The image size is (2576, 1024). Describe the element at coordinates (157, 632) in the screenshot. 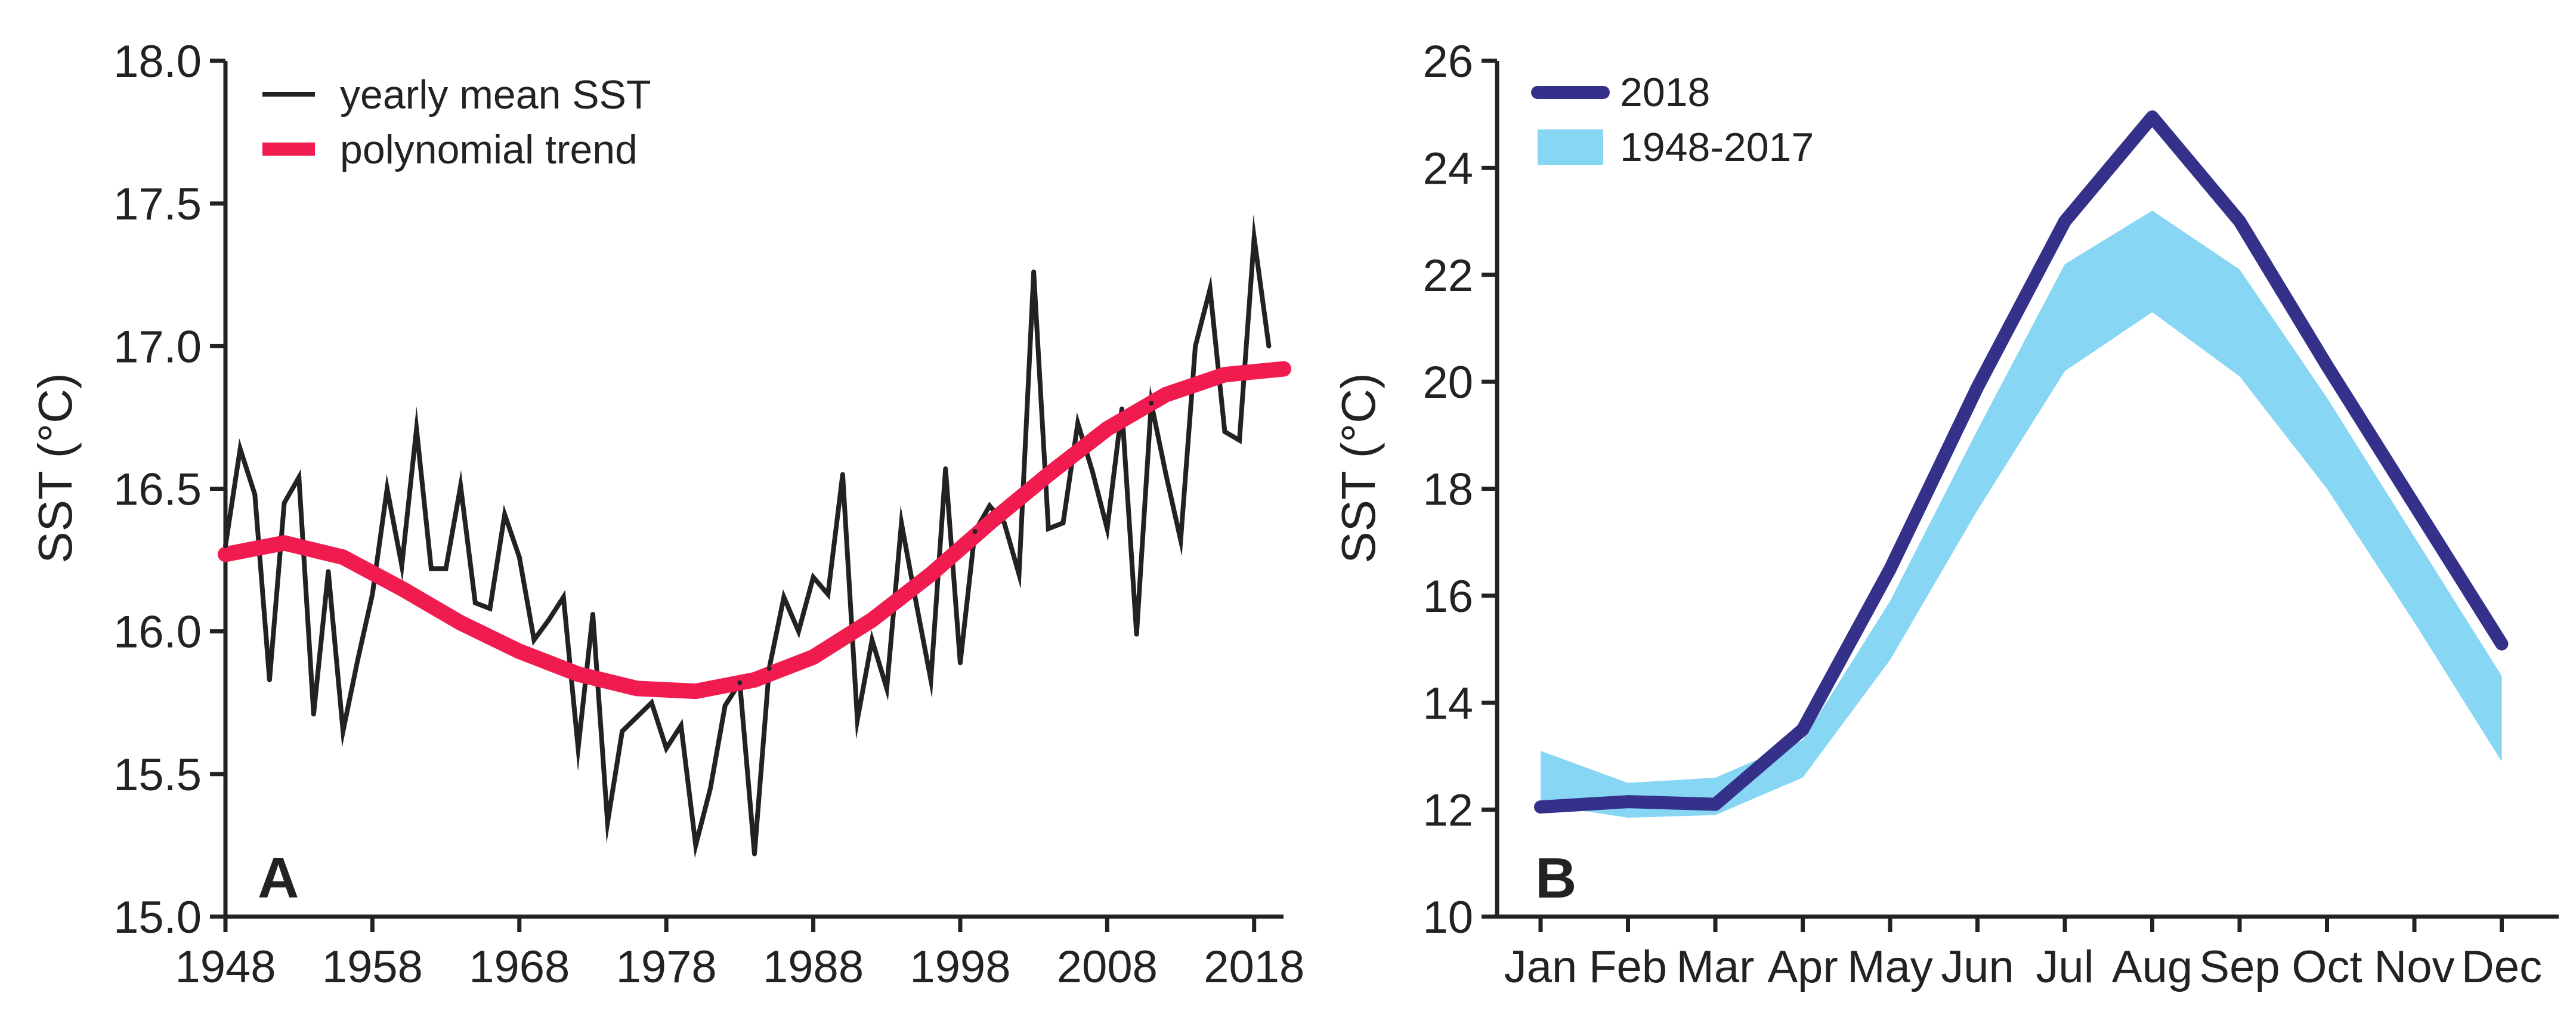

I see `panel-a-y-tick-label: 16.0` at that location.